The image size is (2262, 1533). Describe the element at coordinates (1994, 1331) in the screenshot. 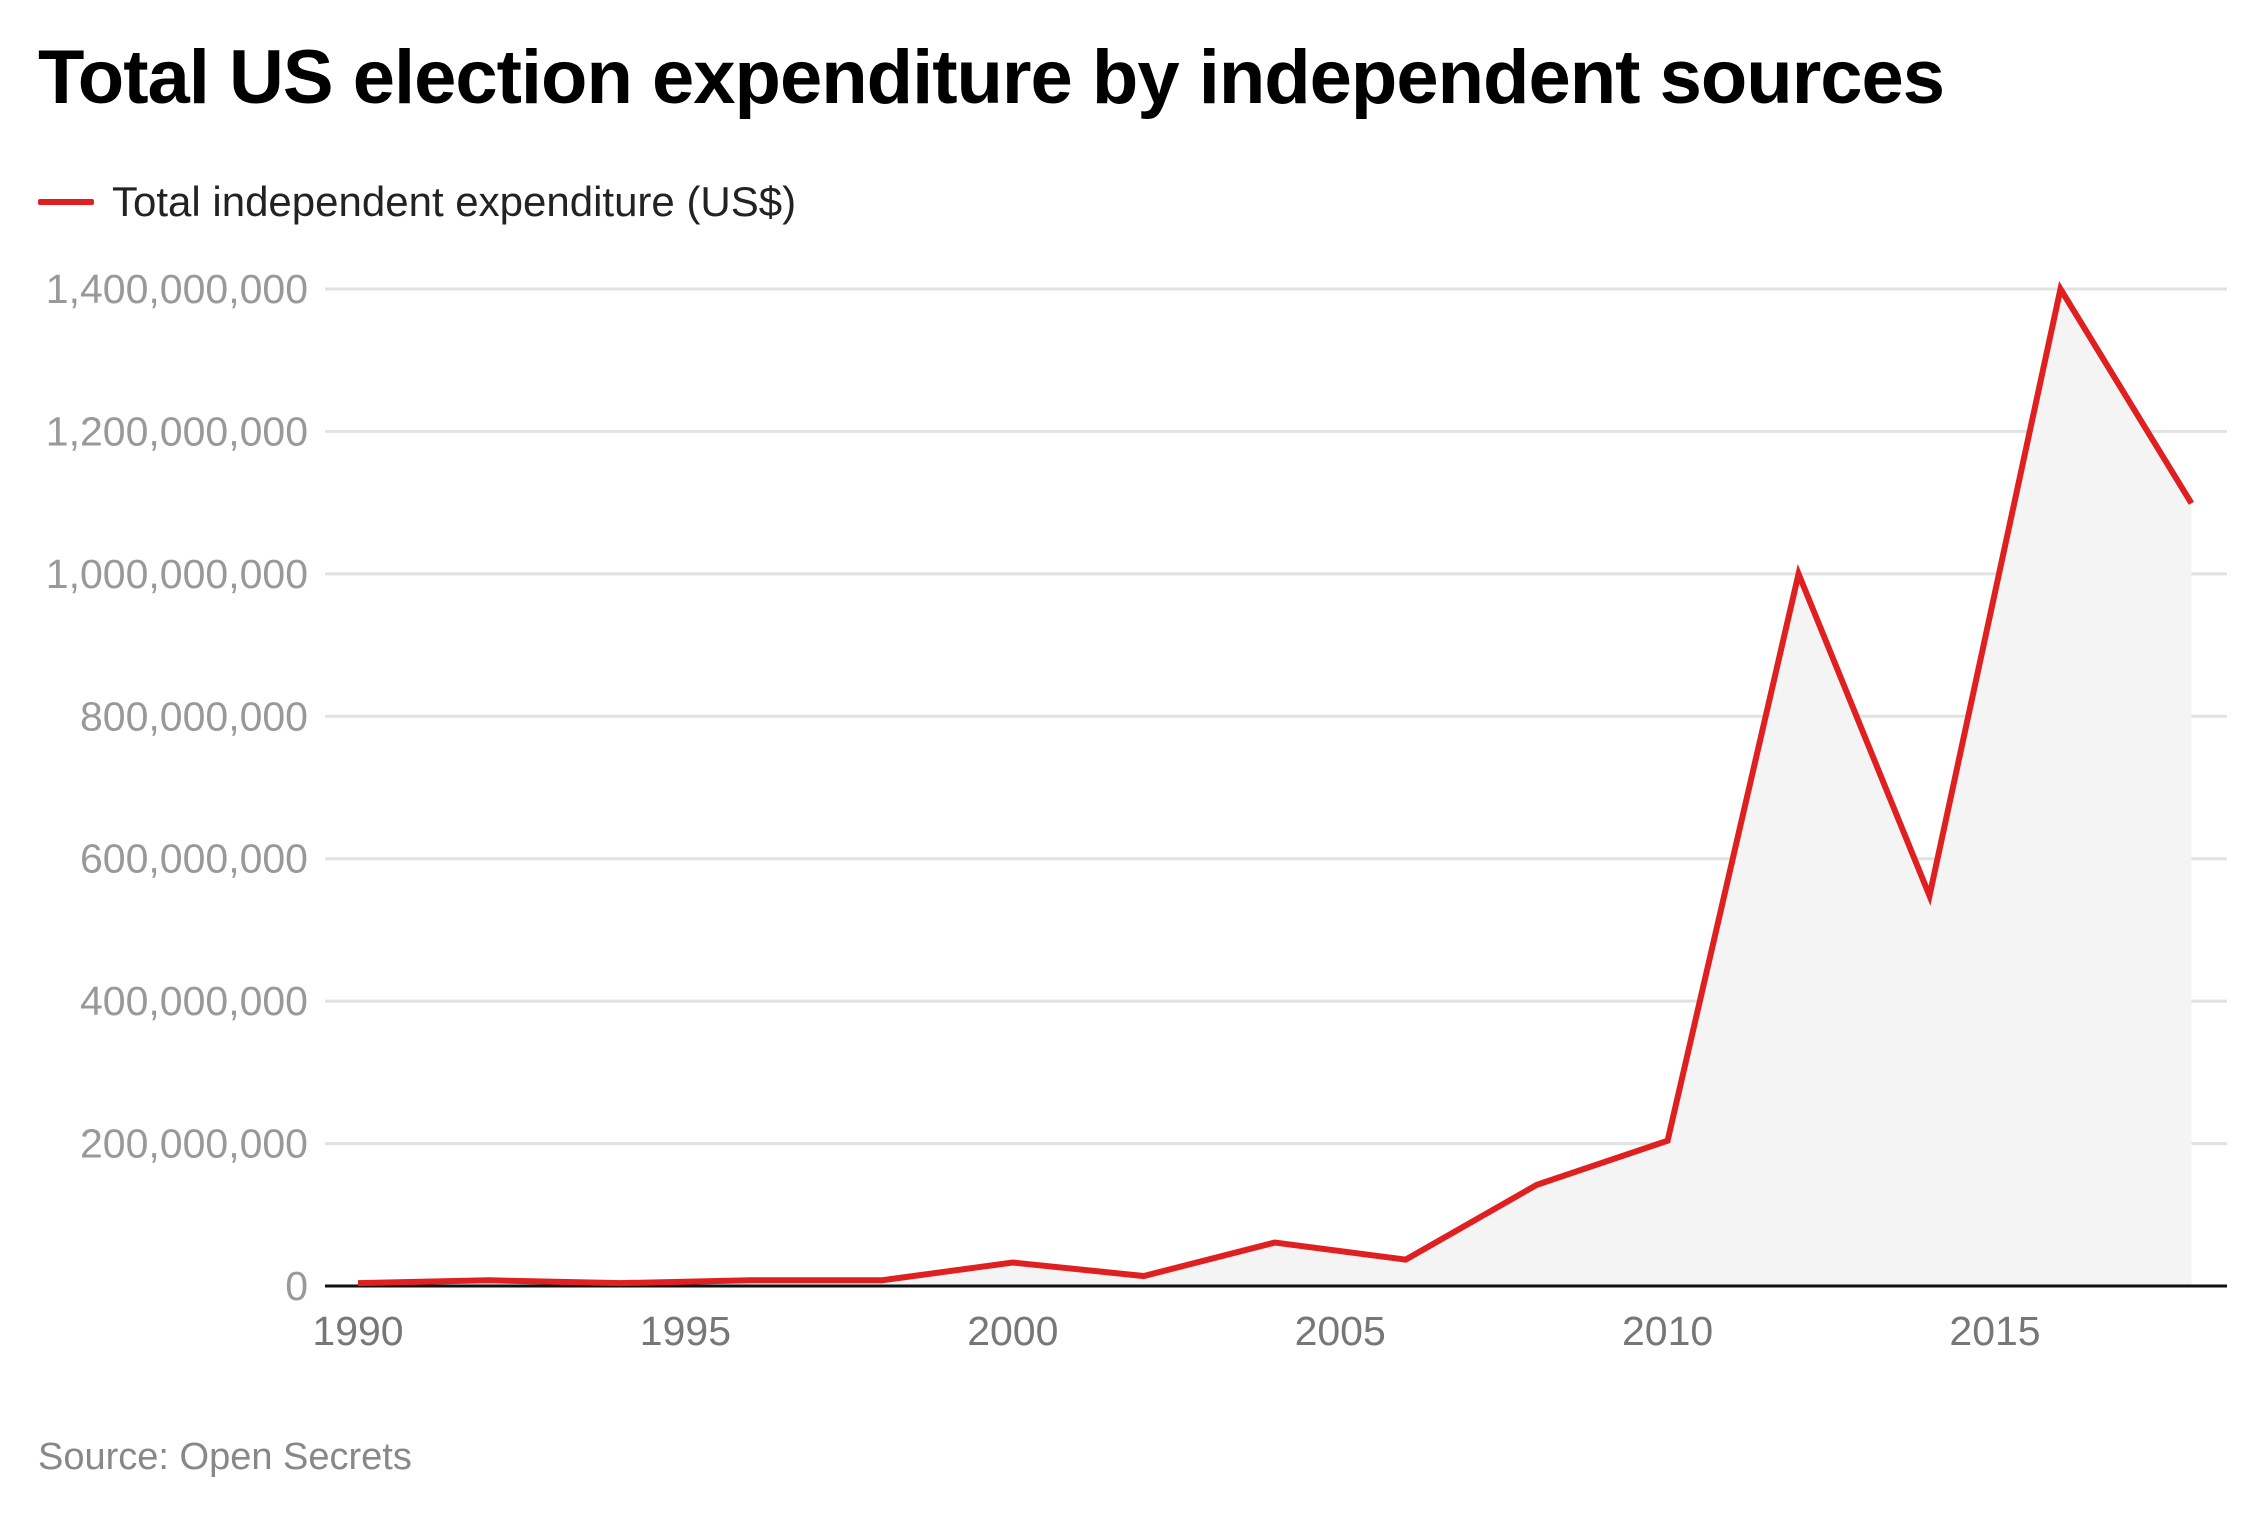

I see `x-tick-label: 2015` at that location.